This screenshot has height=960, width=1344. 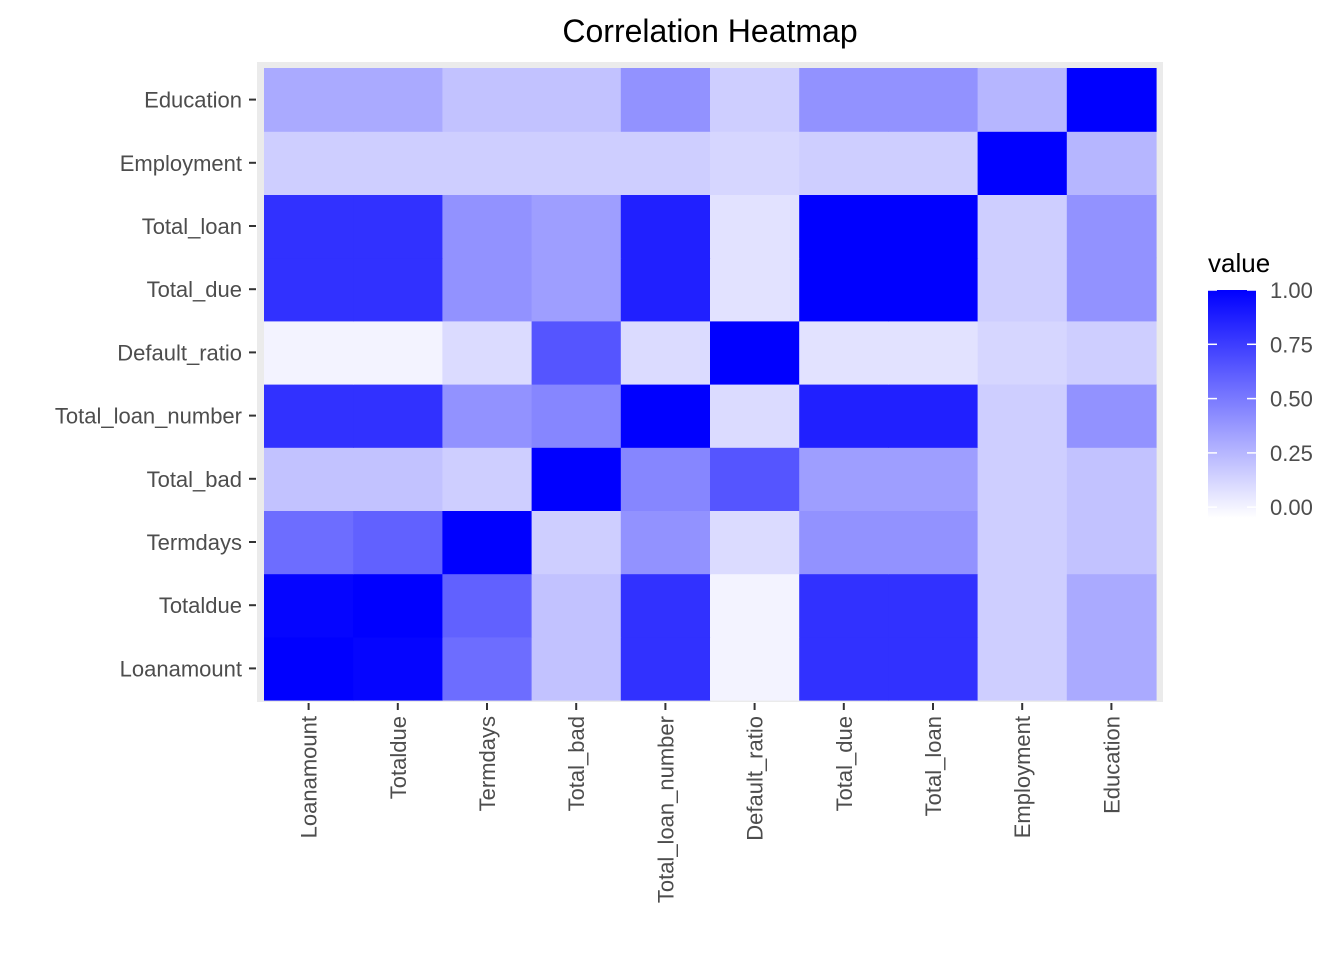 I want to click on x-tick-label-termdays: Termdays, so click(x=487, y=763).